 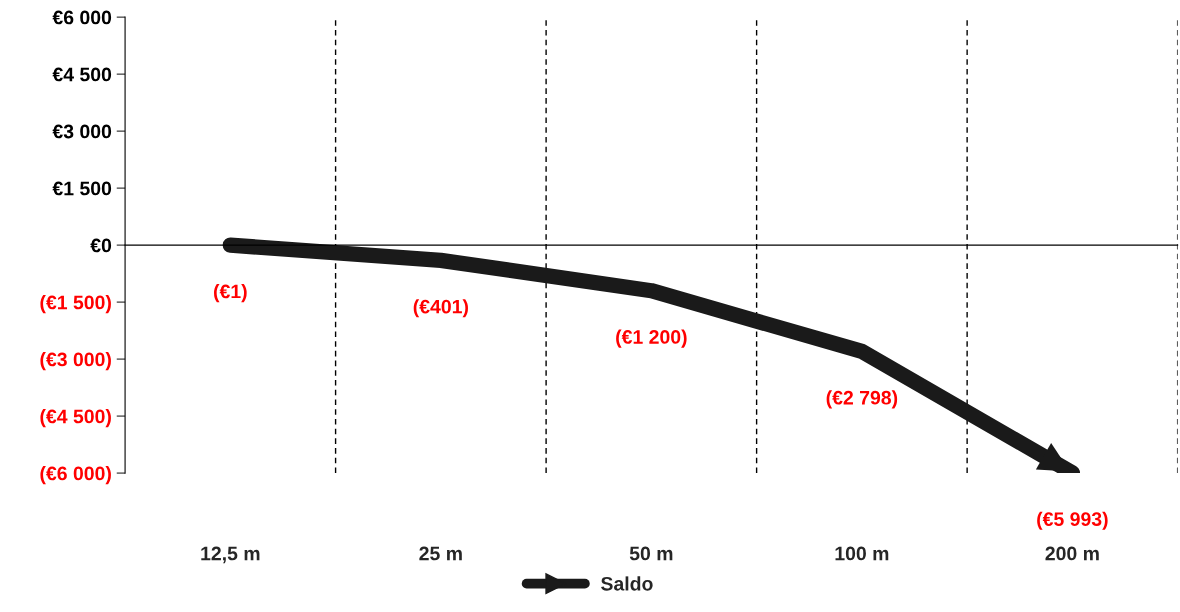 I want to click on y-tick-label: (€1 500), so click(x=75, y=304).